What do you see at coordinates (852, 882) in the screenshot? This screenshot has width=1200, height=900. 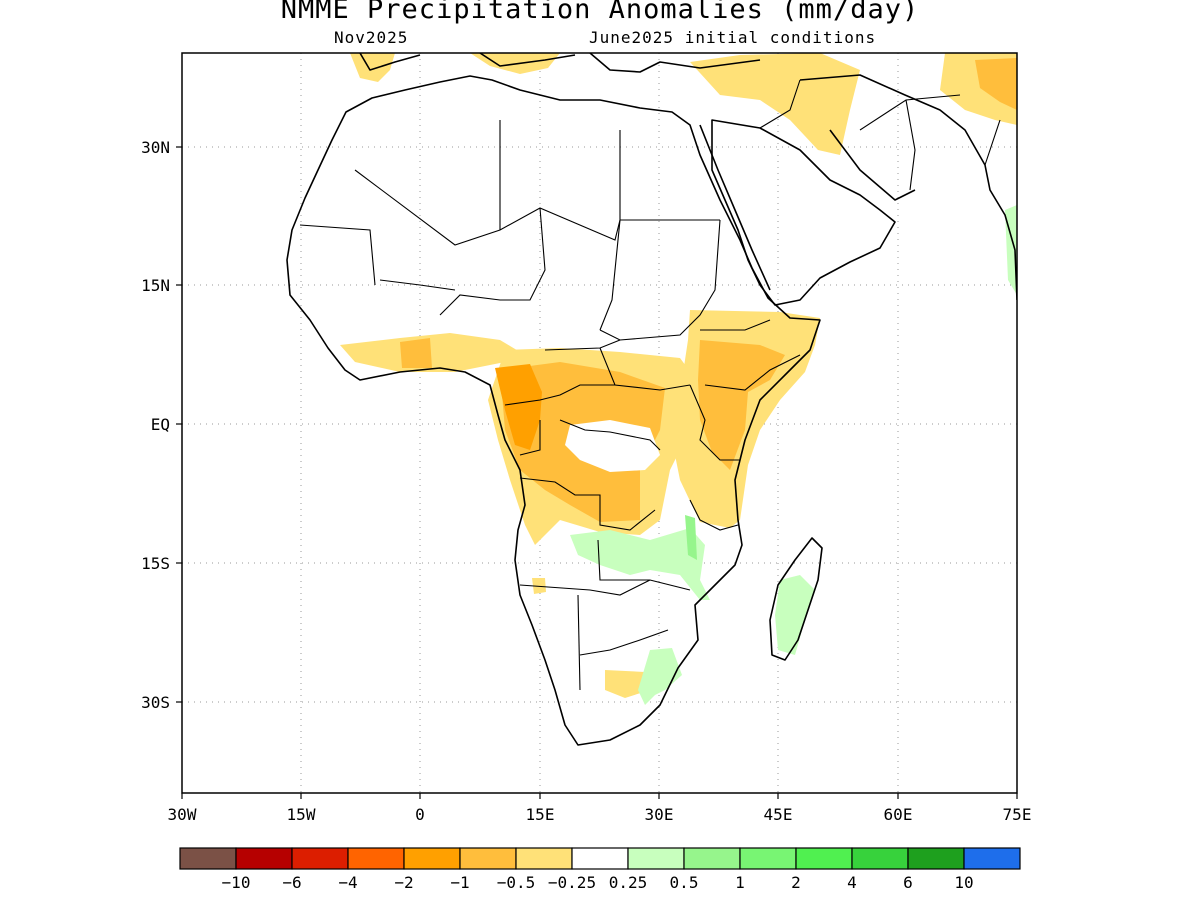 I see `colorbar-label: 4` at bounding box center [852, 882].